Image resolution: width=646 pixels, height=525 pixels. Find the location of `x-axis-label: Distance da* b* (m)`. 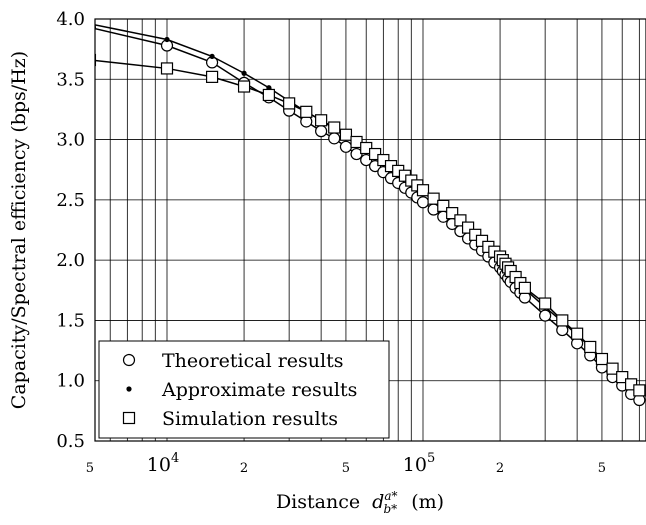

x-axis-label: Distance da* b* (m) is located at coordinates (360, 503).